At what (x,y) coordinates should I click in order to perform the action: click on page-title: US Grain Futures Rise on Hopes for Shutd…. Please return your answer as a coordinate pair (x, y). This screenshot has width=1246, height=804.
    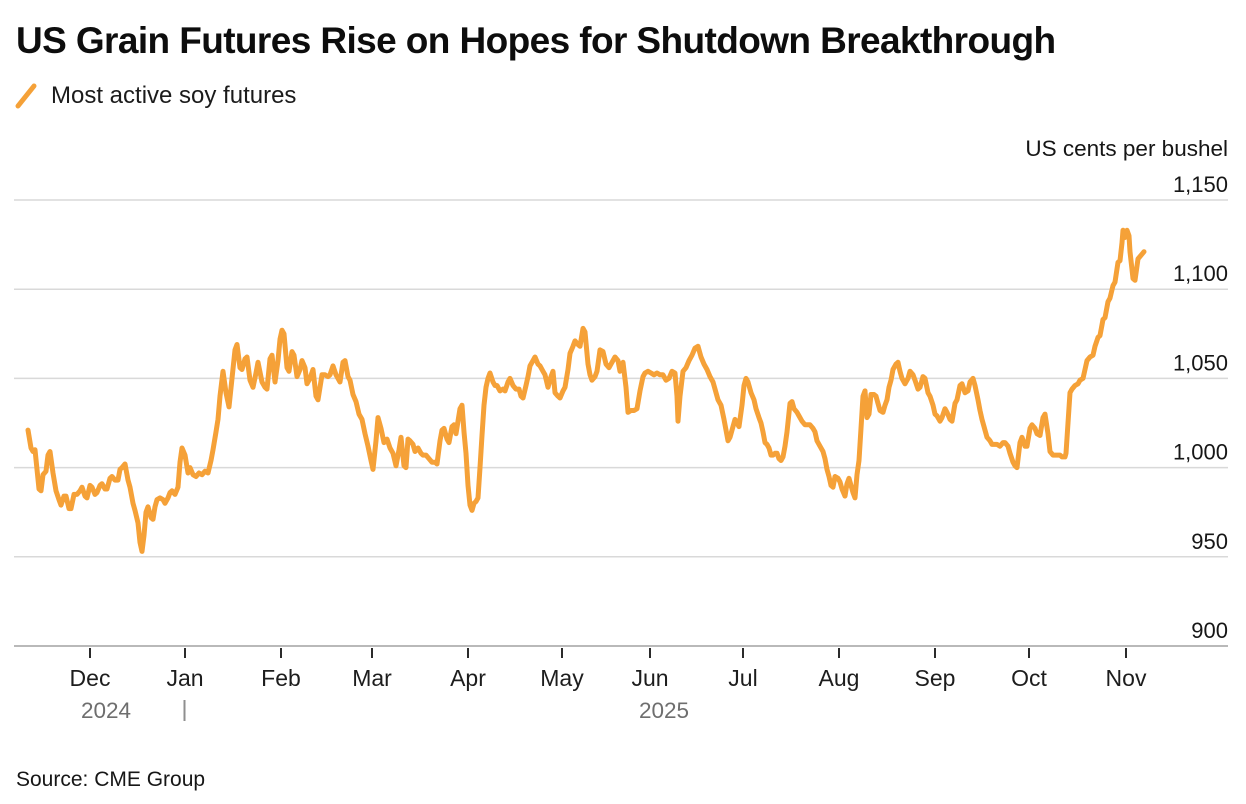
    Looking at the image, I should click on (536, 40).